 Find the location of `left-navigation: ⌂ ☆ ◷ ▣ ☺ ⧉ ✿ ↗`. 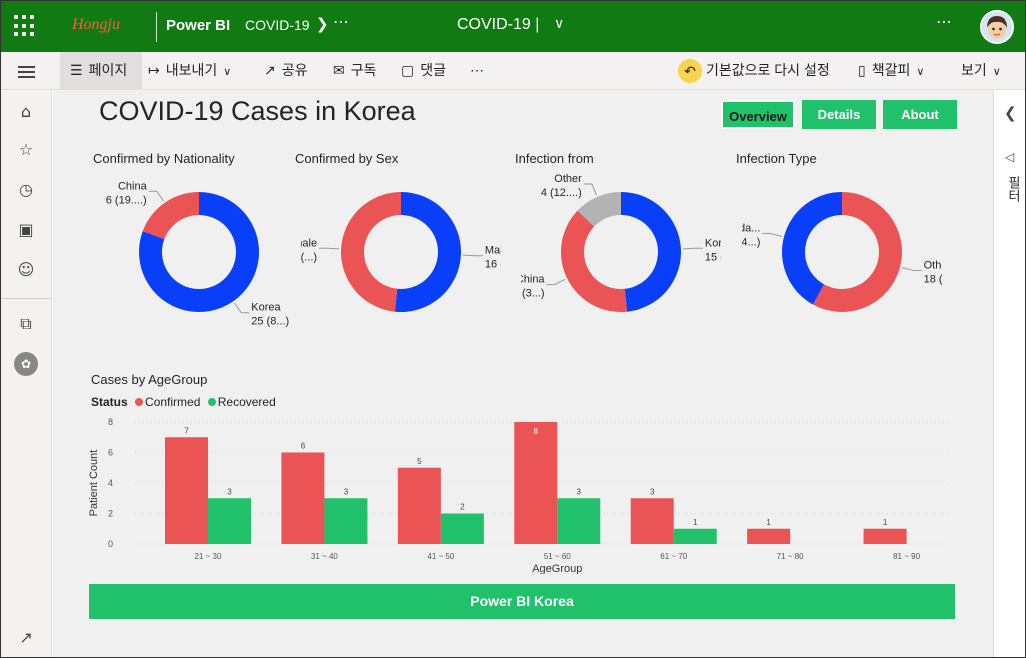

left-navigation: ⌂ ☆ ◷ ▣ ☺ ⧉ ✿ ↗ is located at coordinates (26, 374).